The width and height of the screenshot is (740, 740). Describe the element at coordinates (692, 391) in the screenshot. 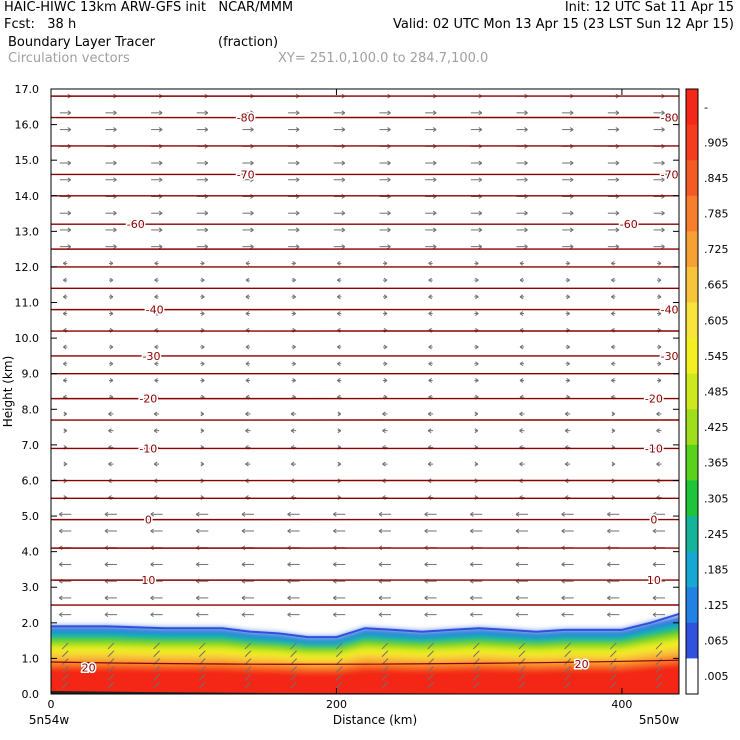

I see `colorbar-frame` at that location.